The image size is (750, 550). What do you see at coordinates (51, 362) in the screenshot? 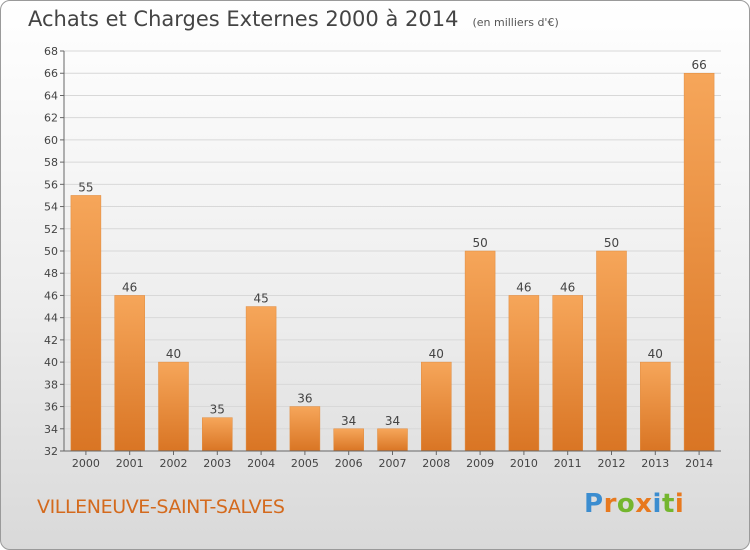
I see `y-tick-label: 40` at bounding box center [51, 362].